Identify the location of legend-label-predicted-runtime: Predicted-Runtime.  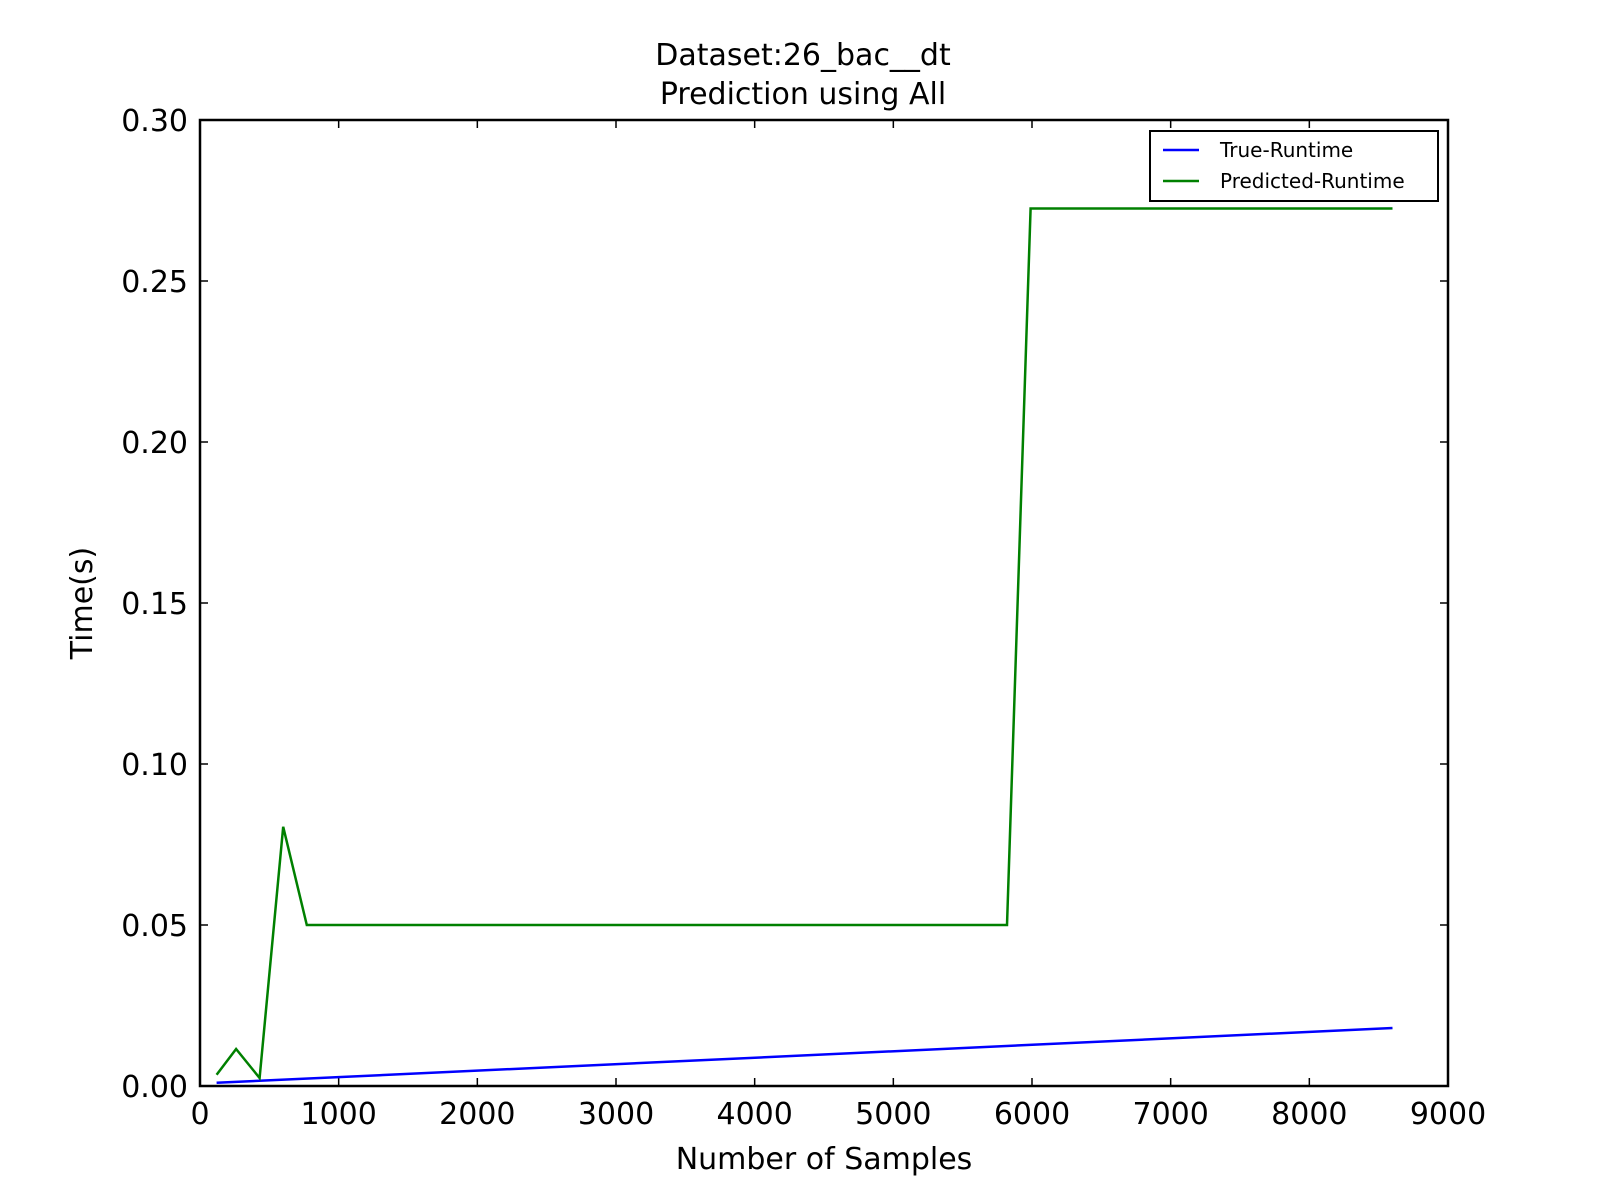
(1312, 181).